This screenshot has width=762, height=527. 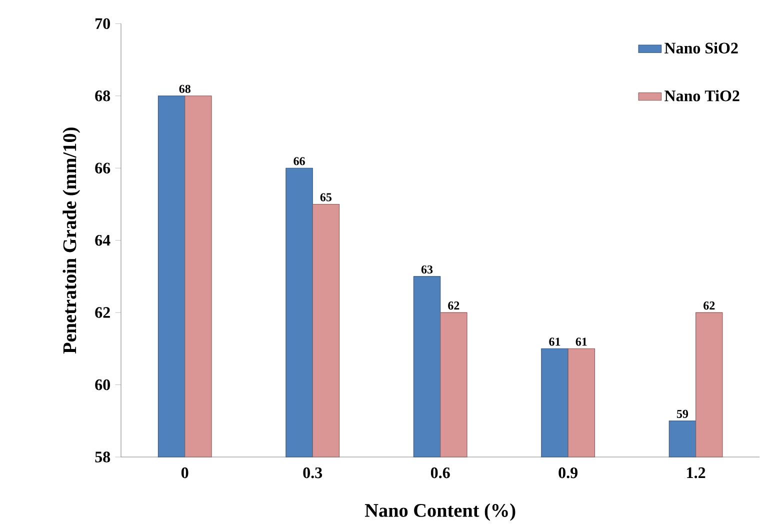 I want to click on x-tick-label: 0, so click(x=184, y=472).